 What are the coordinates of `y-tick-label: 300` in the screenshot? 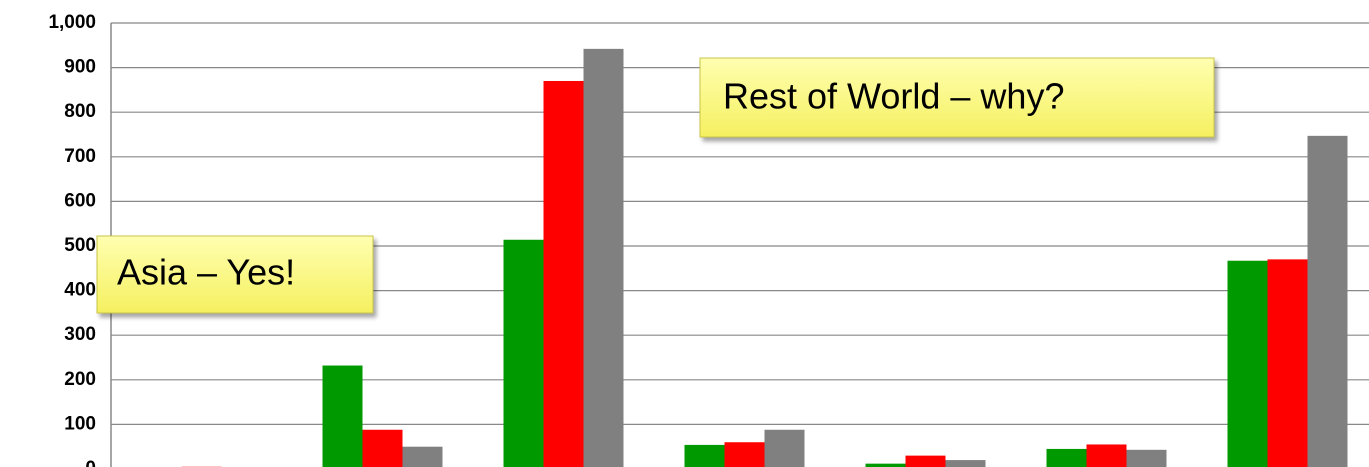 It's located at (80, 334).